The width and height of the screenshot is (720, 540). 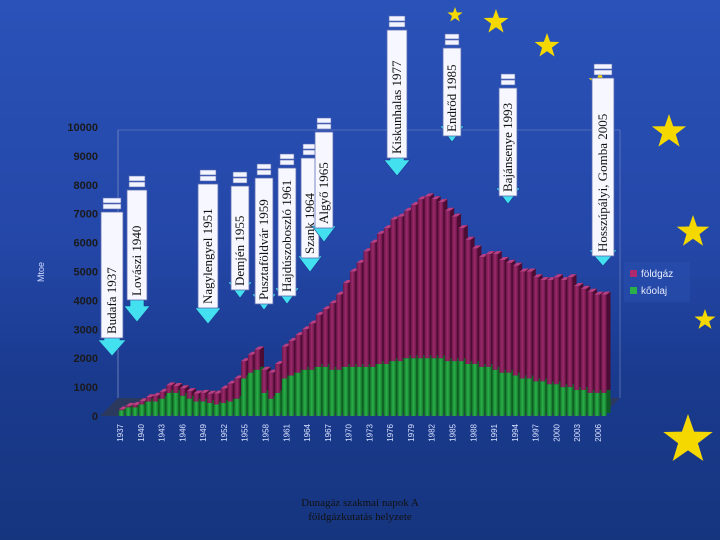 I want to click on annotation-marker: Nagylengyel 1951, so click(x=208, y=247).